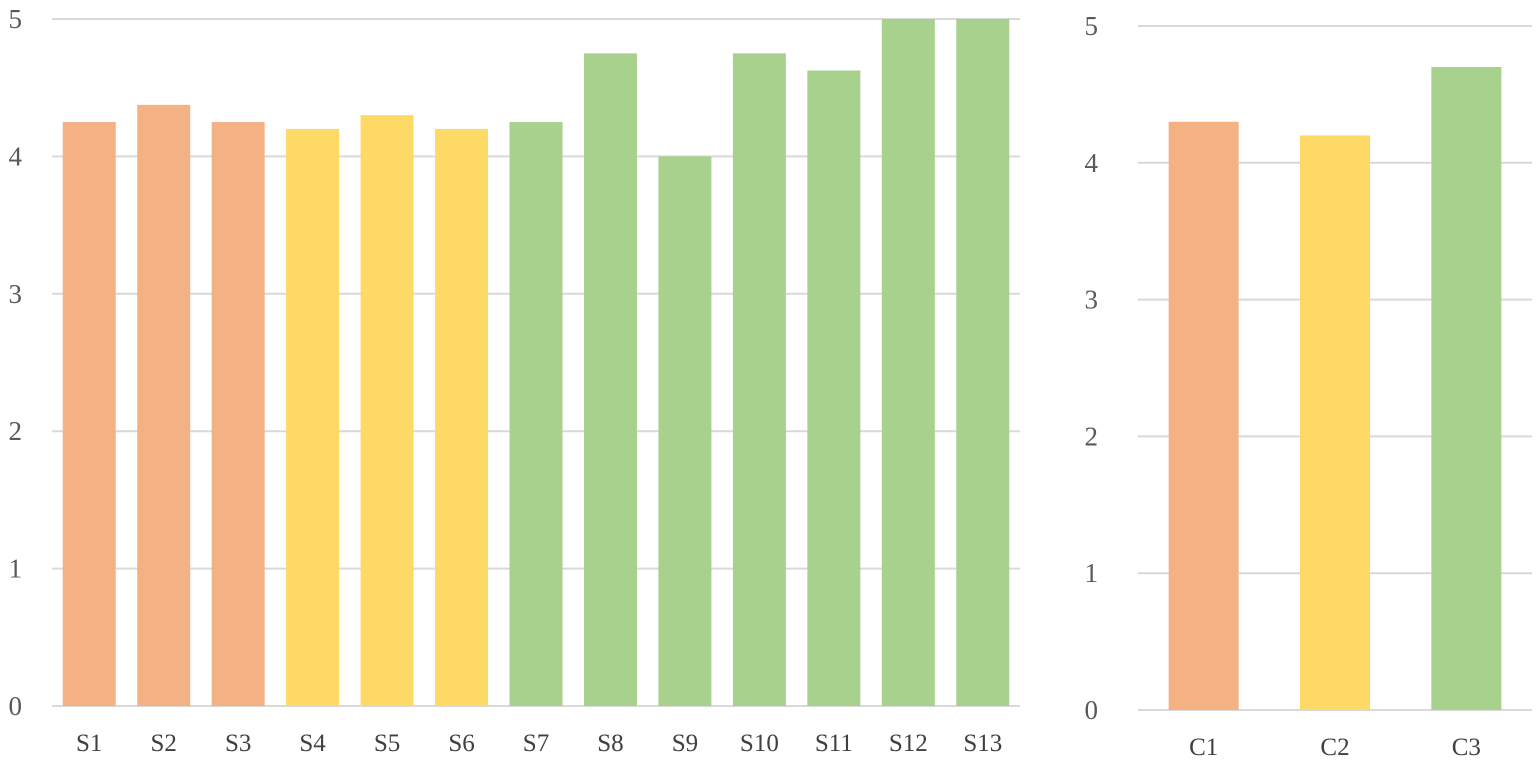 The image size is (1538, 763). What do you see at coordinates (89, 414) in the screenshot?
I see `left-bar-s1` at bounding box center [89, 414].